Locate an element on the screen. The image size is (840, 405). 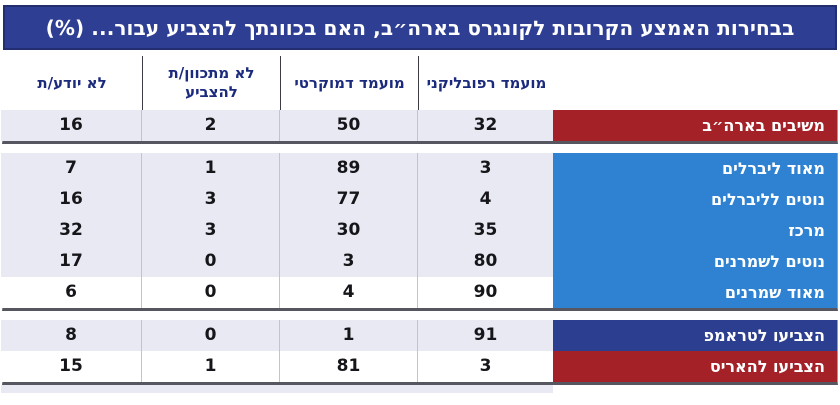
table-row: נוטים לליברלים 4 77 3 16 is located at coordinates (419, 199).